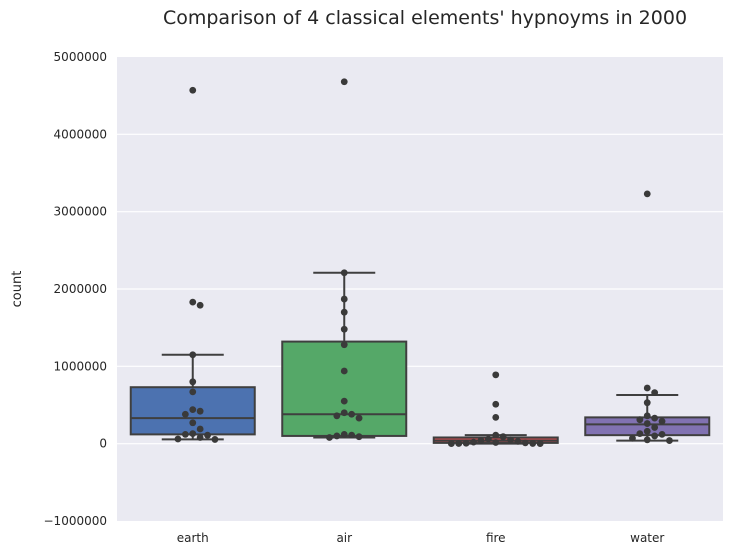 The image size is (733, 555). Describe the element at coordinates (344, 388) in the screenshot. I see `box-body` at that location.